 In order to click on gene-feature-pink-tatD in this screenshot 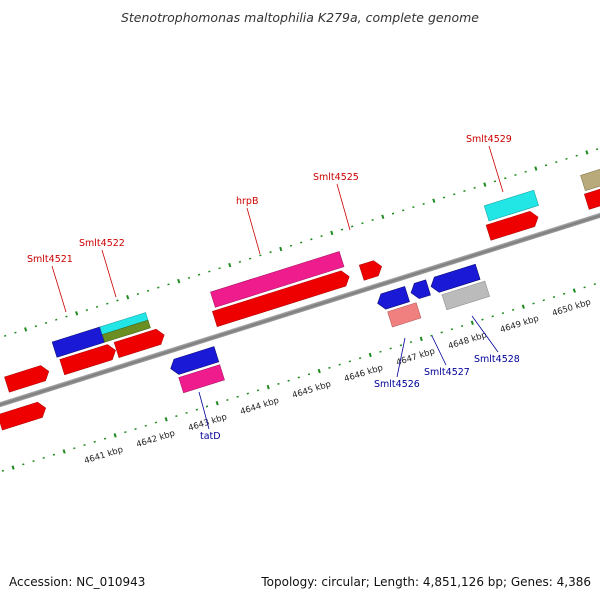, I will do `click(201, 379)`.